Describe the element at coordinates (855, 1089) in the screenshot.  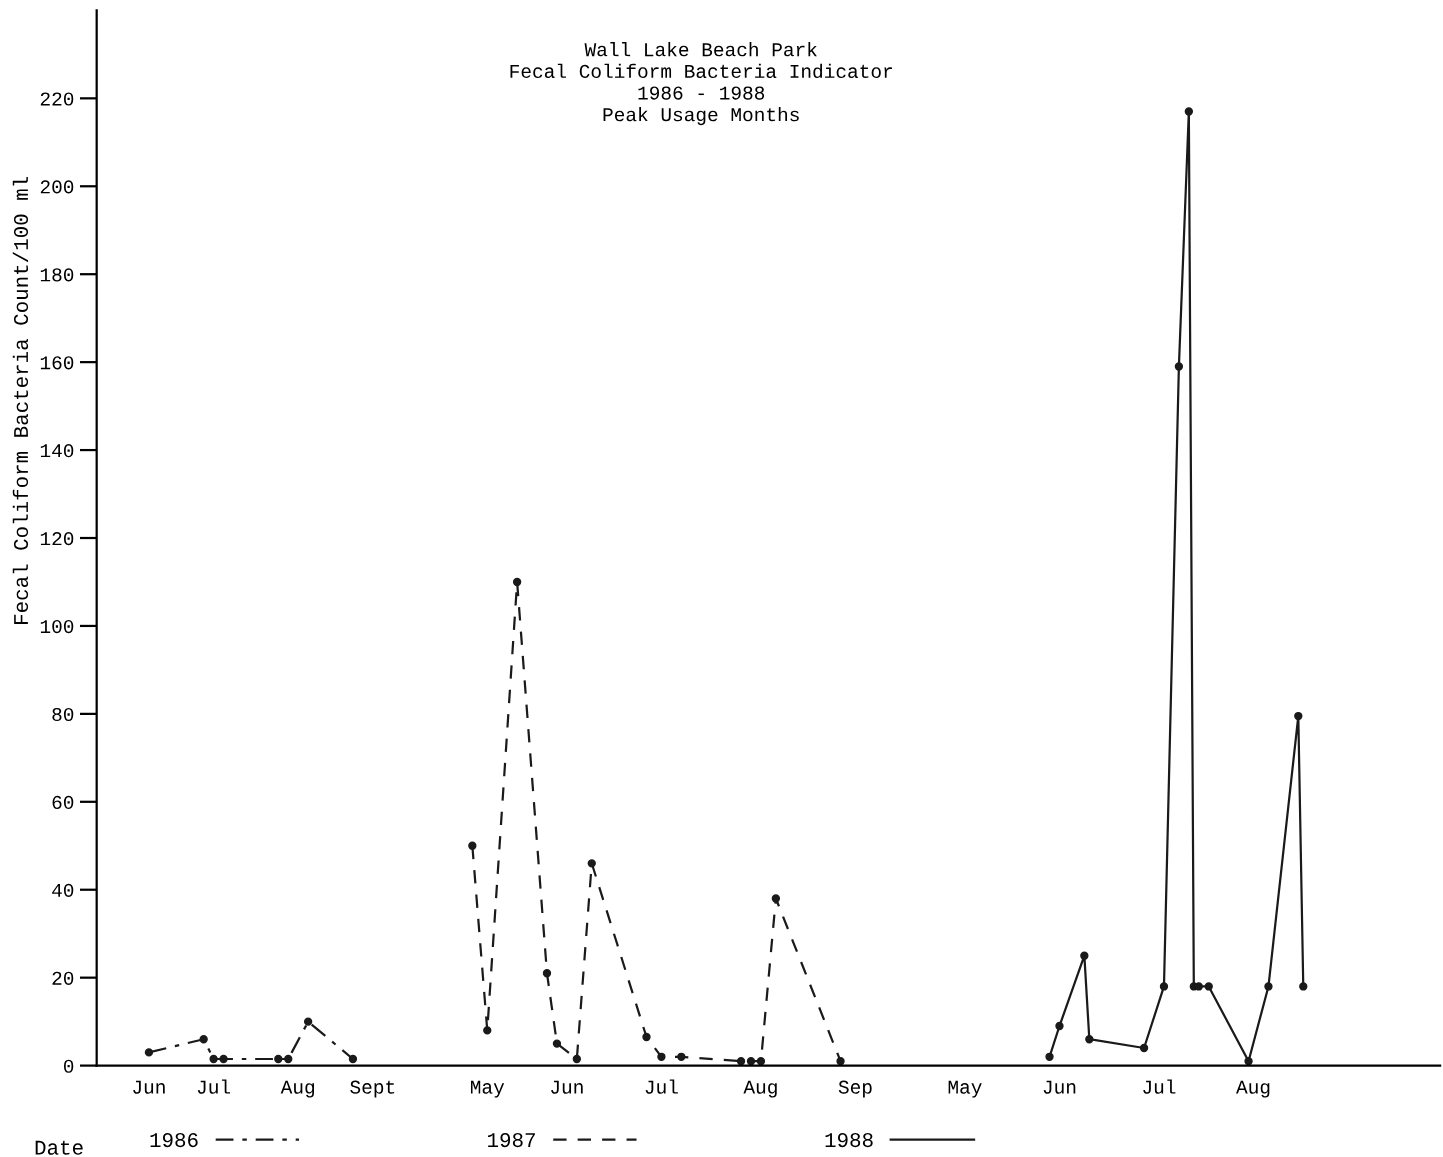
I see `x-tick-label: Sep` at that location.